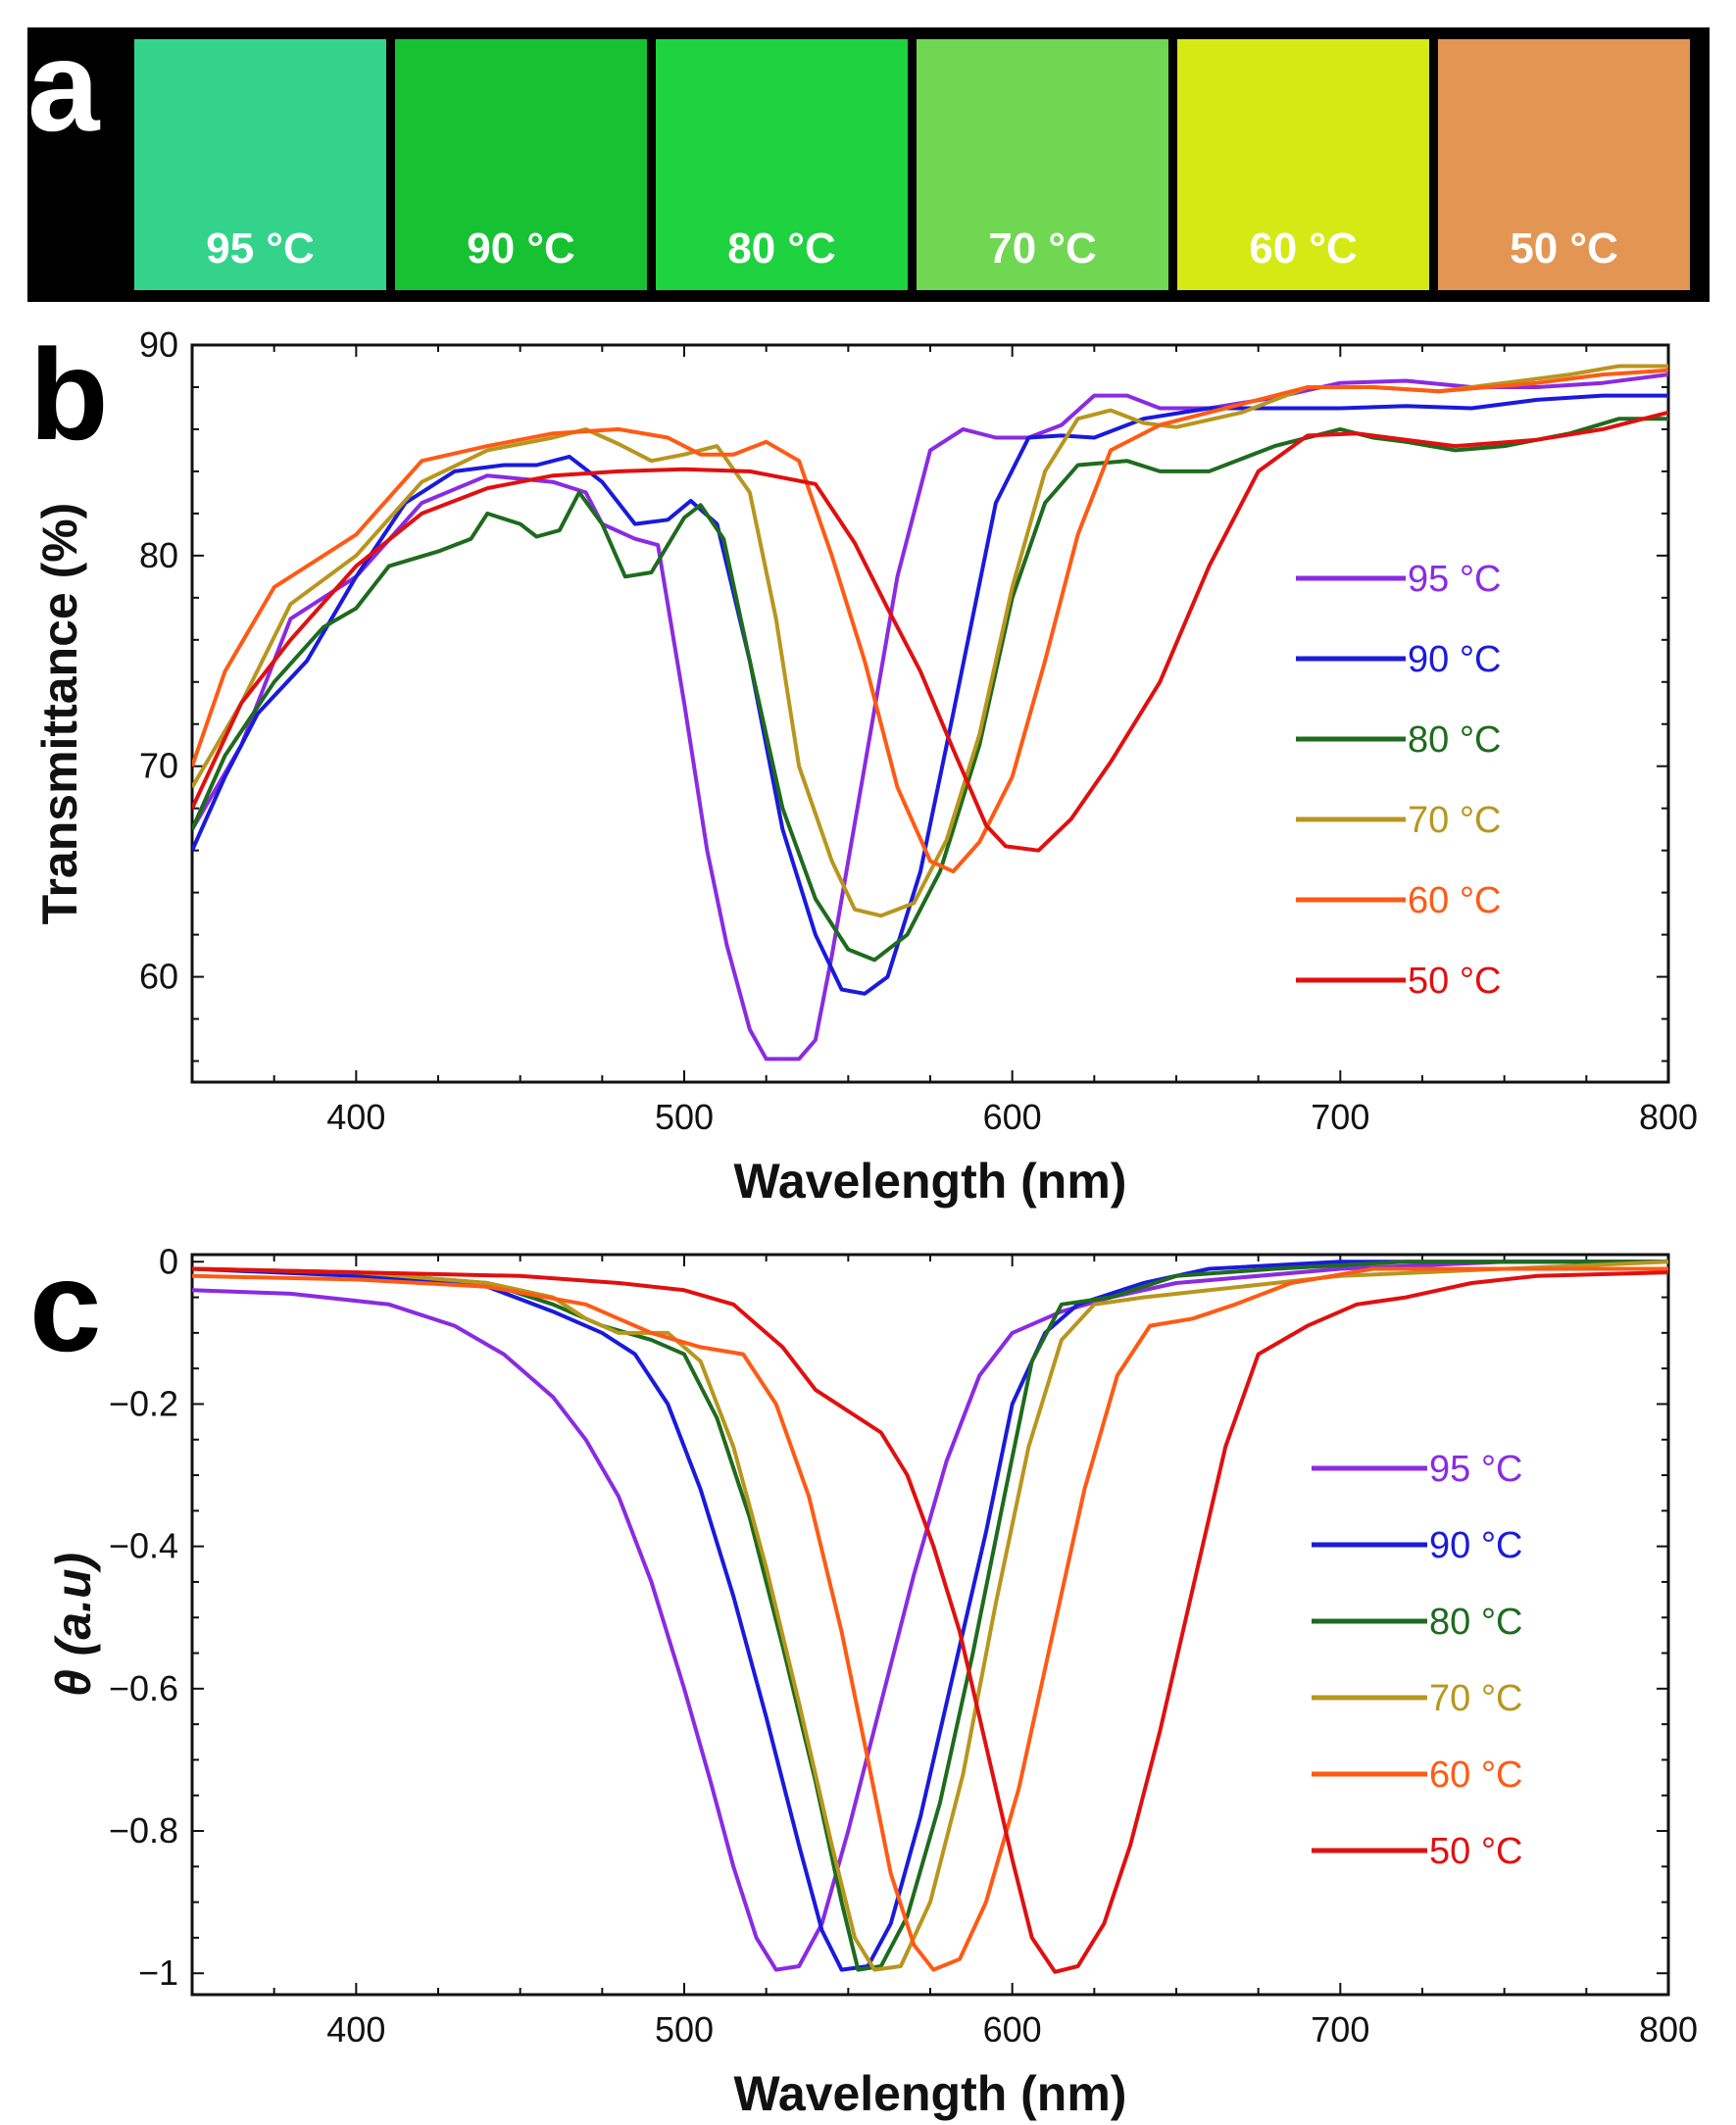  I want to click on panel-letter-b: b, so click(69, 395).